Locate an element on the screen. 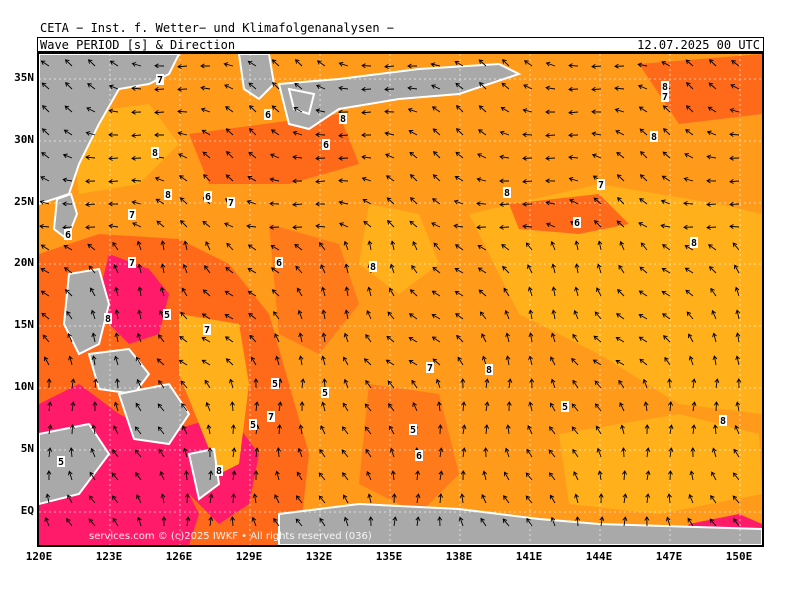  lon-label-126e: 126E is located at coordinates (179, 556).